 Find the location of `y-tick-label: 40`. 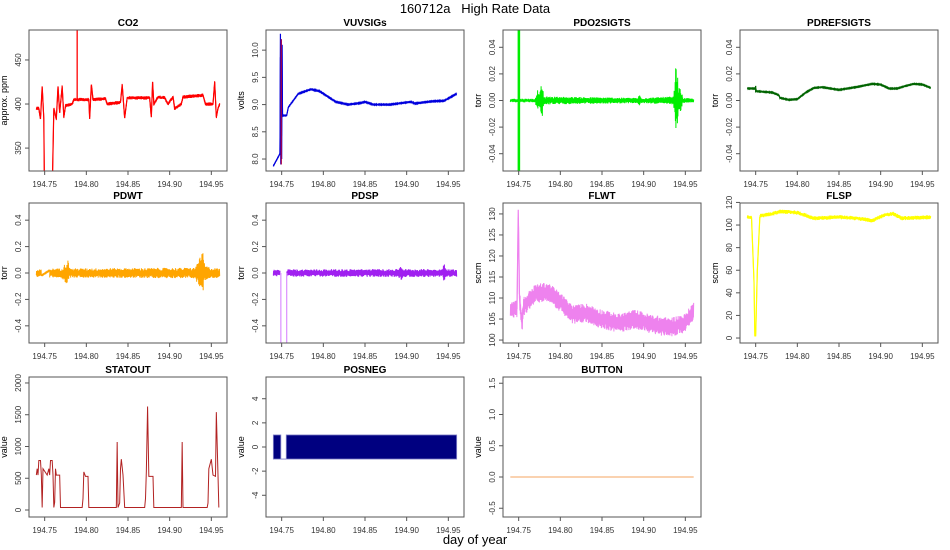

y-tick-label: 40 is located at coordinates (729, 292).